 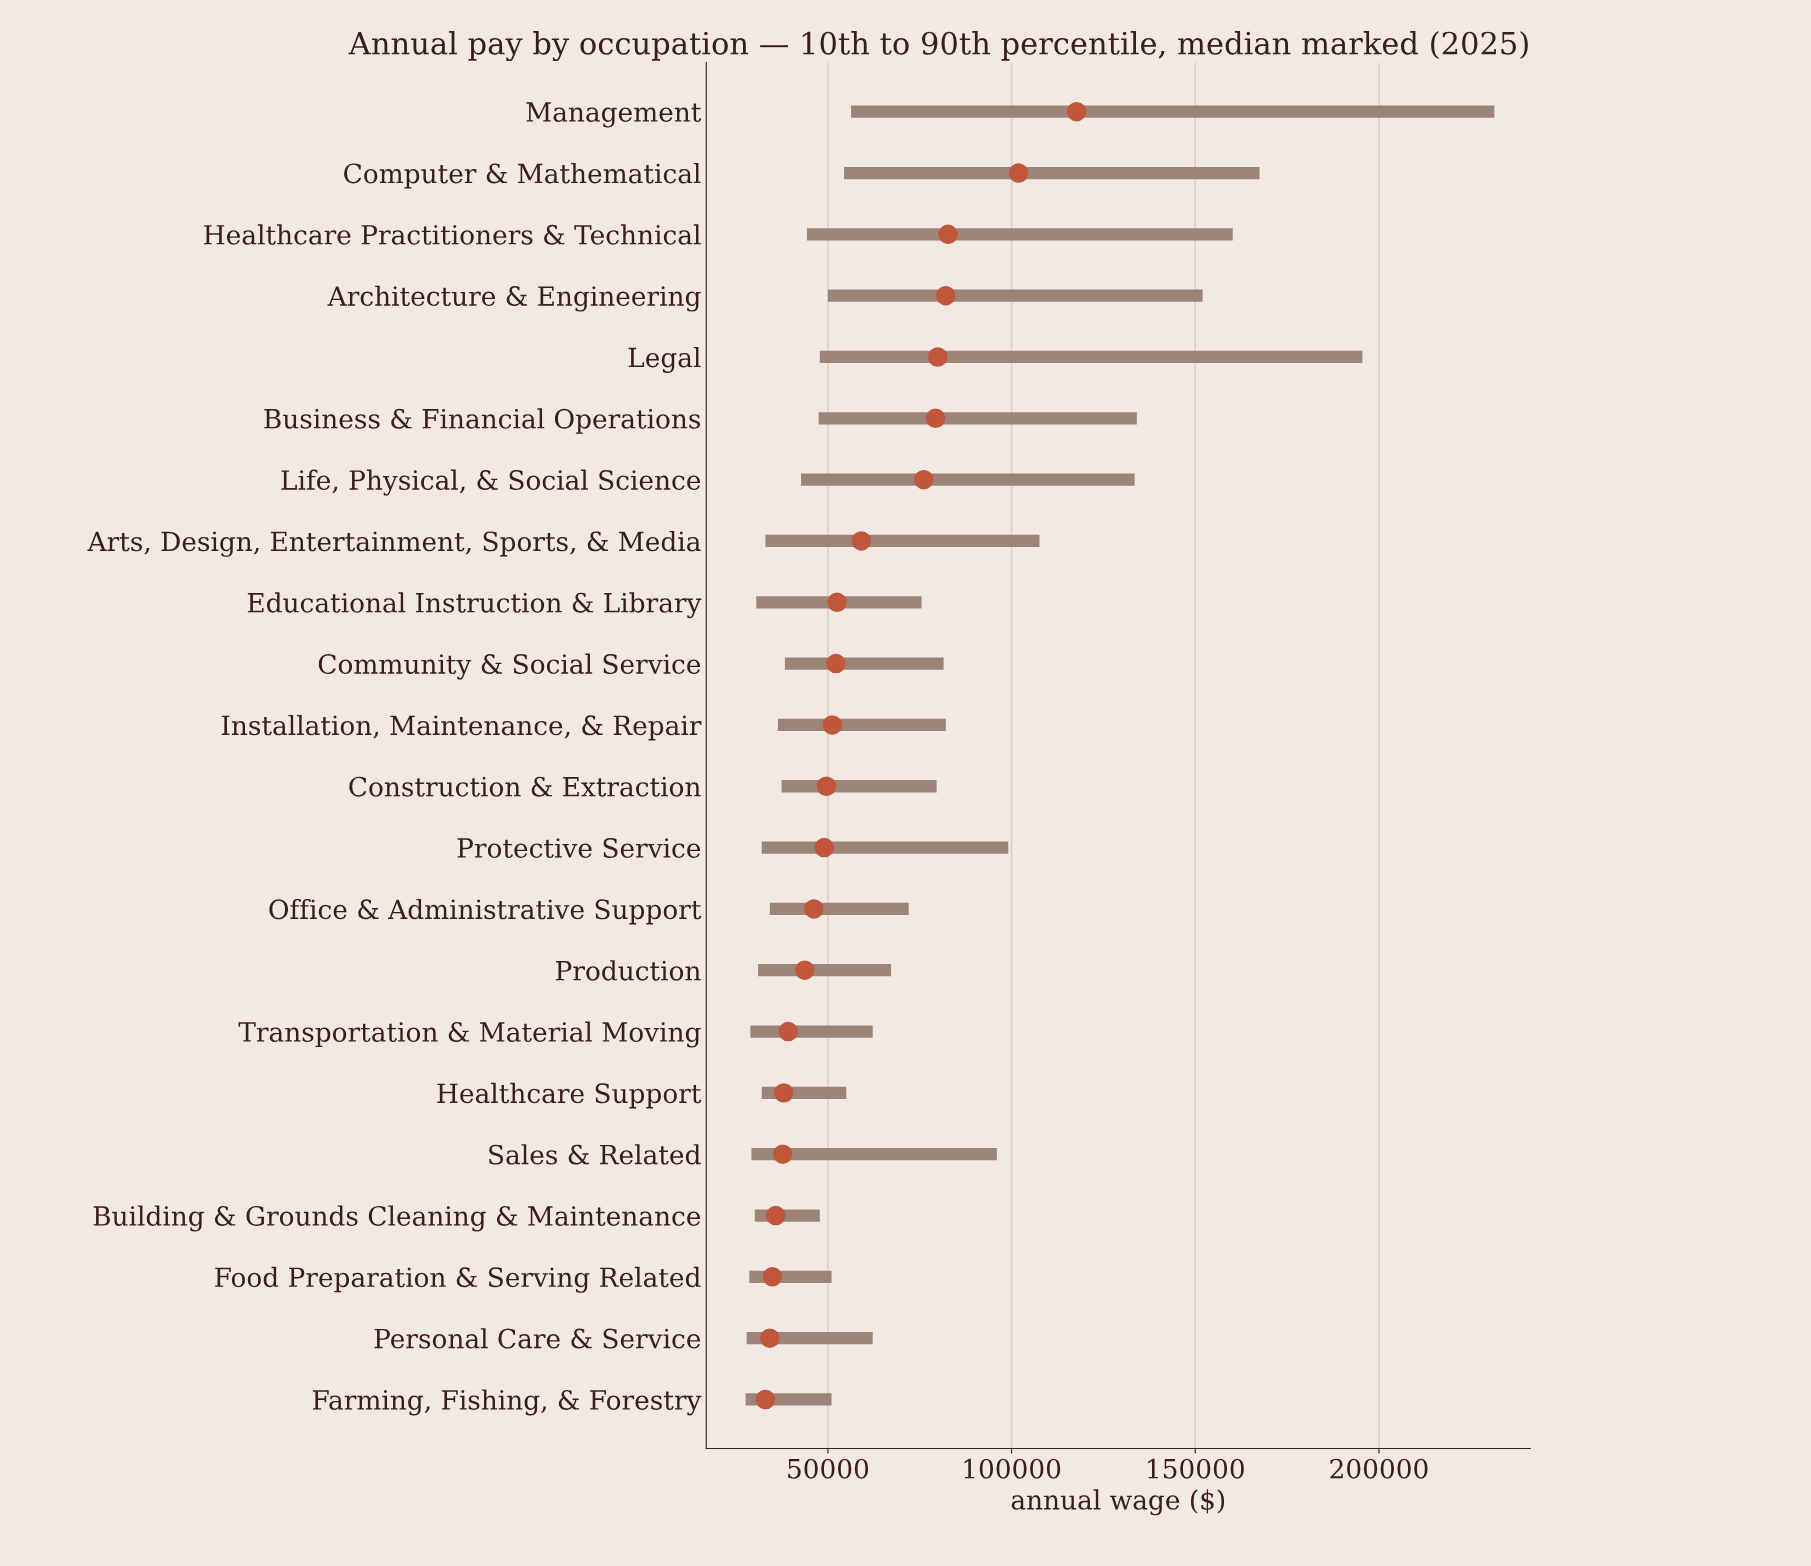 I want to click on y-tick-label: Community & Social Service, so click(x=509, y=666).